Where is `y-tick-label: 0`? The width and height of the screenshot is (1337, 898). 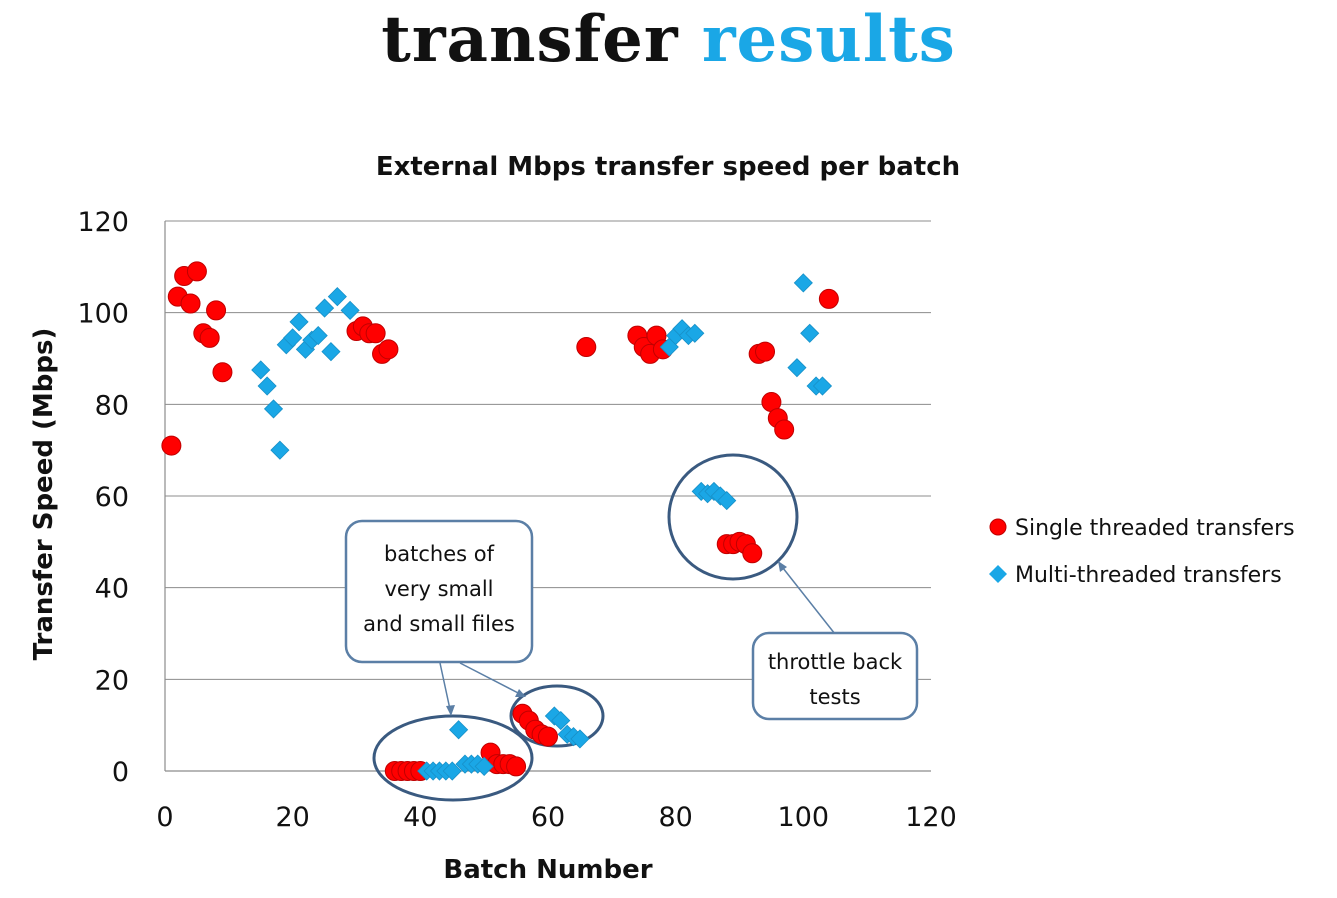 y-tick-label: 0 is located at coordinates (120, 772).